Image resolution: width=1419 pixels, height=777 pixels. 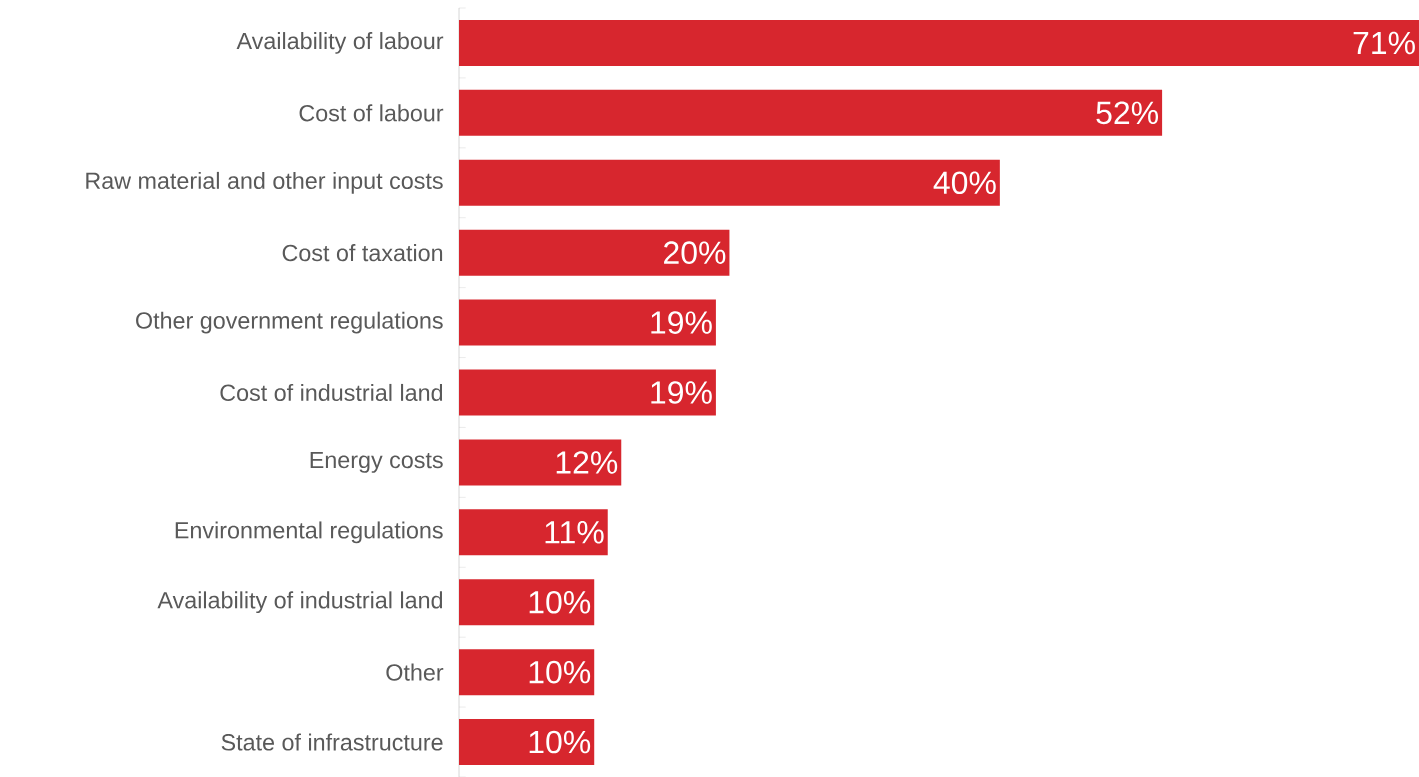 I want to click on data-label: 11%, so click(x=574, y=532).